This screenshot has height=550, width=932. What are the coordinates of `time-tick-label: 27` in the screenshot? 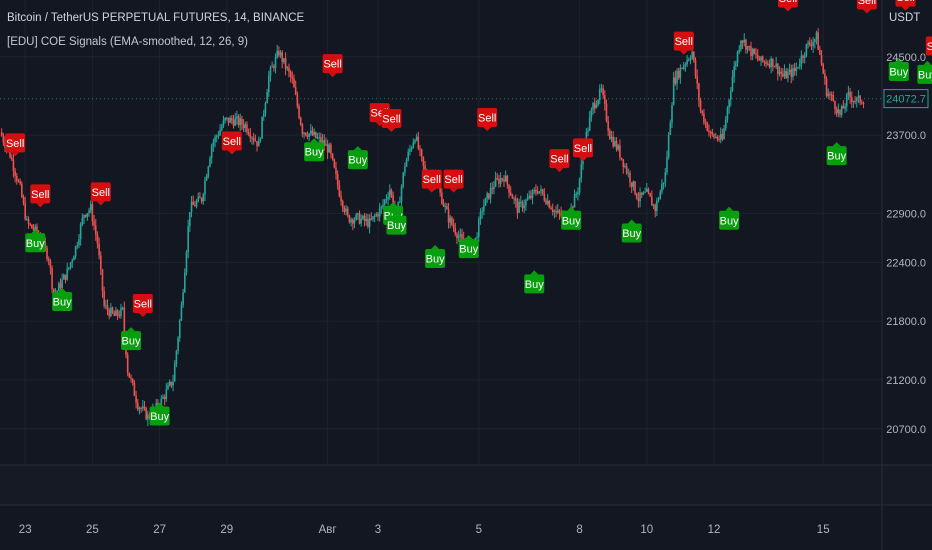 It's located at (159, 530).